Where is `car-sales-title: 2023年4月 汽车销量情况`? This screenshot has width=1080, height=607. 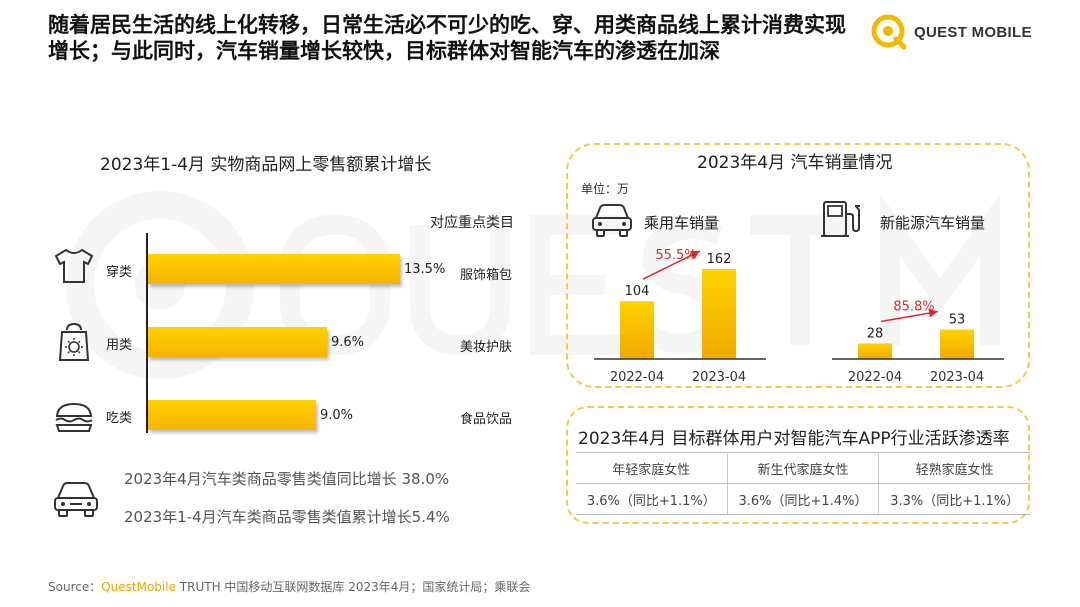 car-sales-title: 2023年4月 汽车销量情况 is located at coordinates (795, 163).